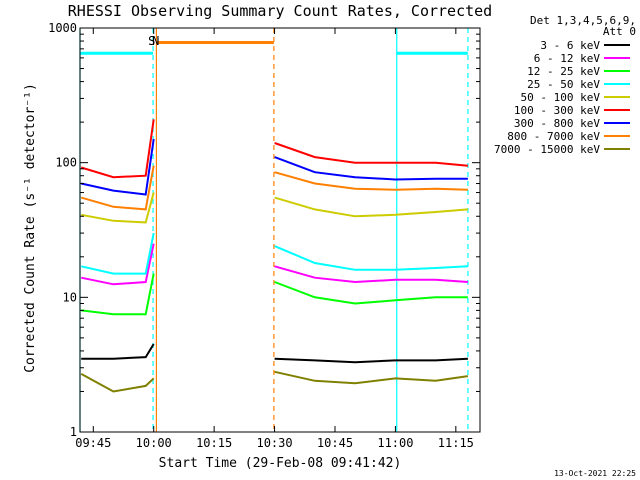 The image size is (640, 480). What do you see at coordinates (583, 20) in the screenshot?
I see `legend-header: Det 1,3,4,5,6,9,` at bounding box center [583, 20].